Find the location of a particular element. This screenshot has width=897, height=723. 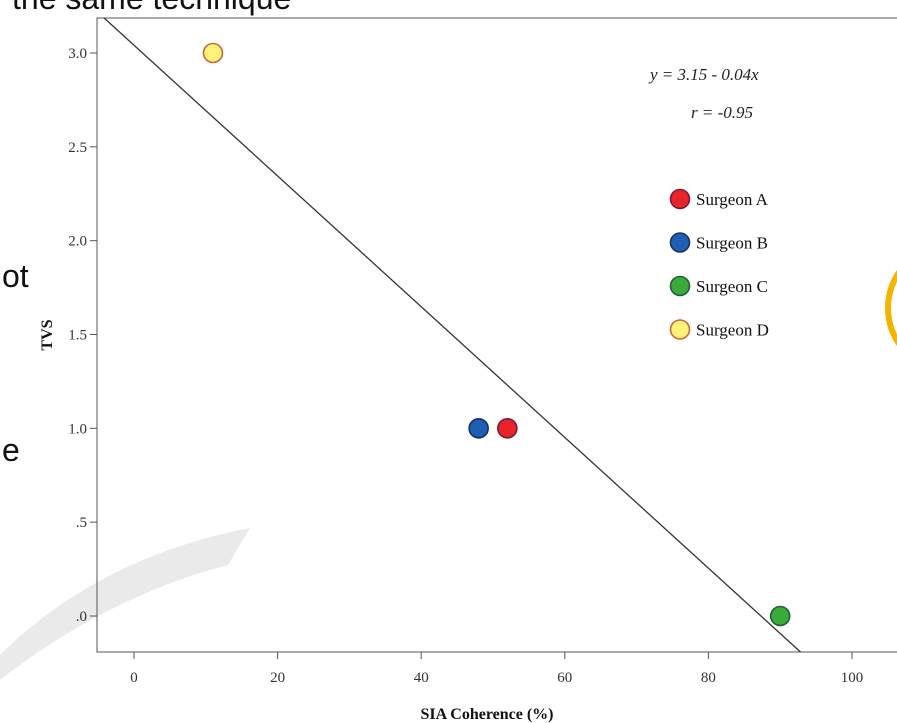

y-axis-title: TVS is located at coordinates (47, 334).